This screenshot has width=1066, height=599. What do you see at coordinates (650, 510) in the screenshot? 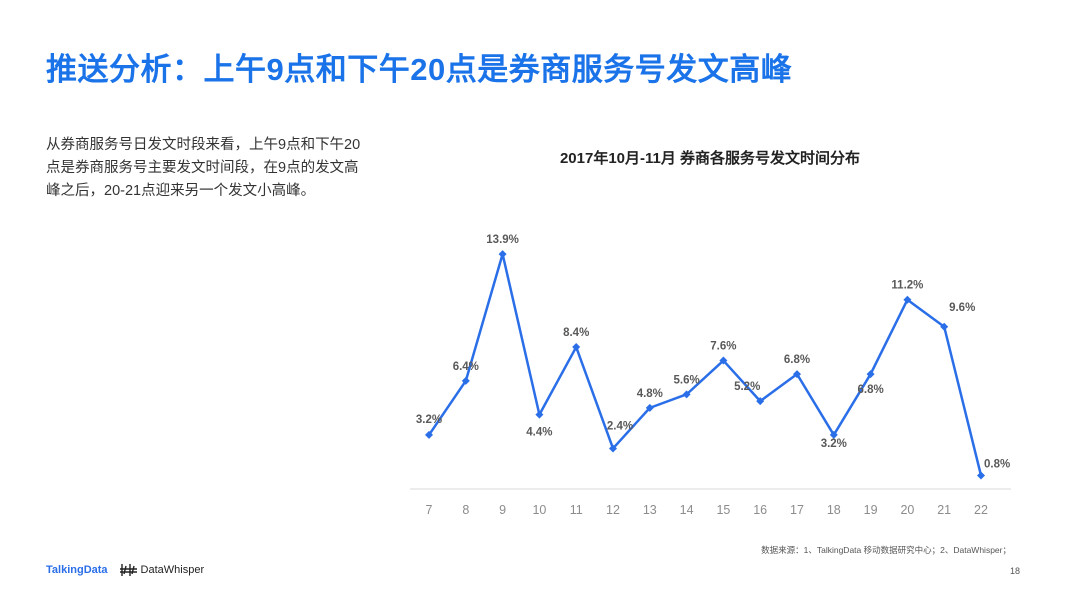
I see `x-tick-label: 13` at bounding box center [650, 510].